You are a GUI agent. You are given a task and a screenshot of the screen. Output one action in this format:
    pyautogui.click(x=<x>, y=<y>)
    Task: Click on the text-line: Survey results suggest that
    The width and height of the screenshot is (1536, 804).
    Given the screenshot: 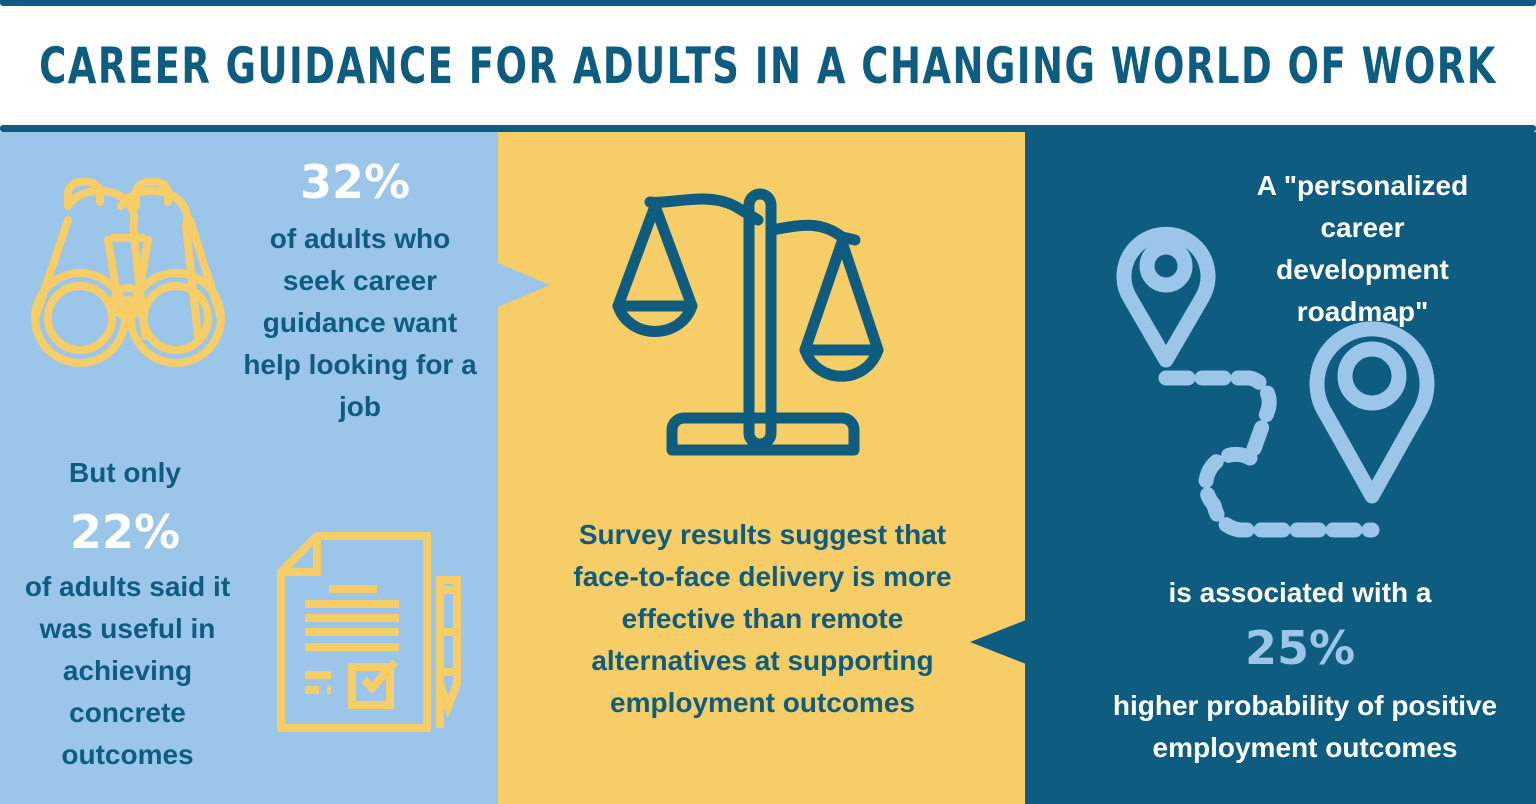 What is the action you would take?
    pyautogui.click(x=762, y=534)
    